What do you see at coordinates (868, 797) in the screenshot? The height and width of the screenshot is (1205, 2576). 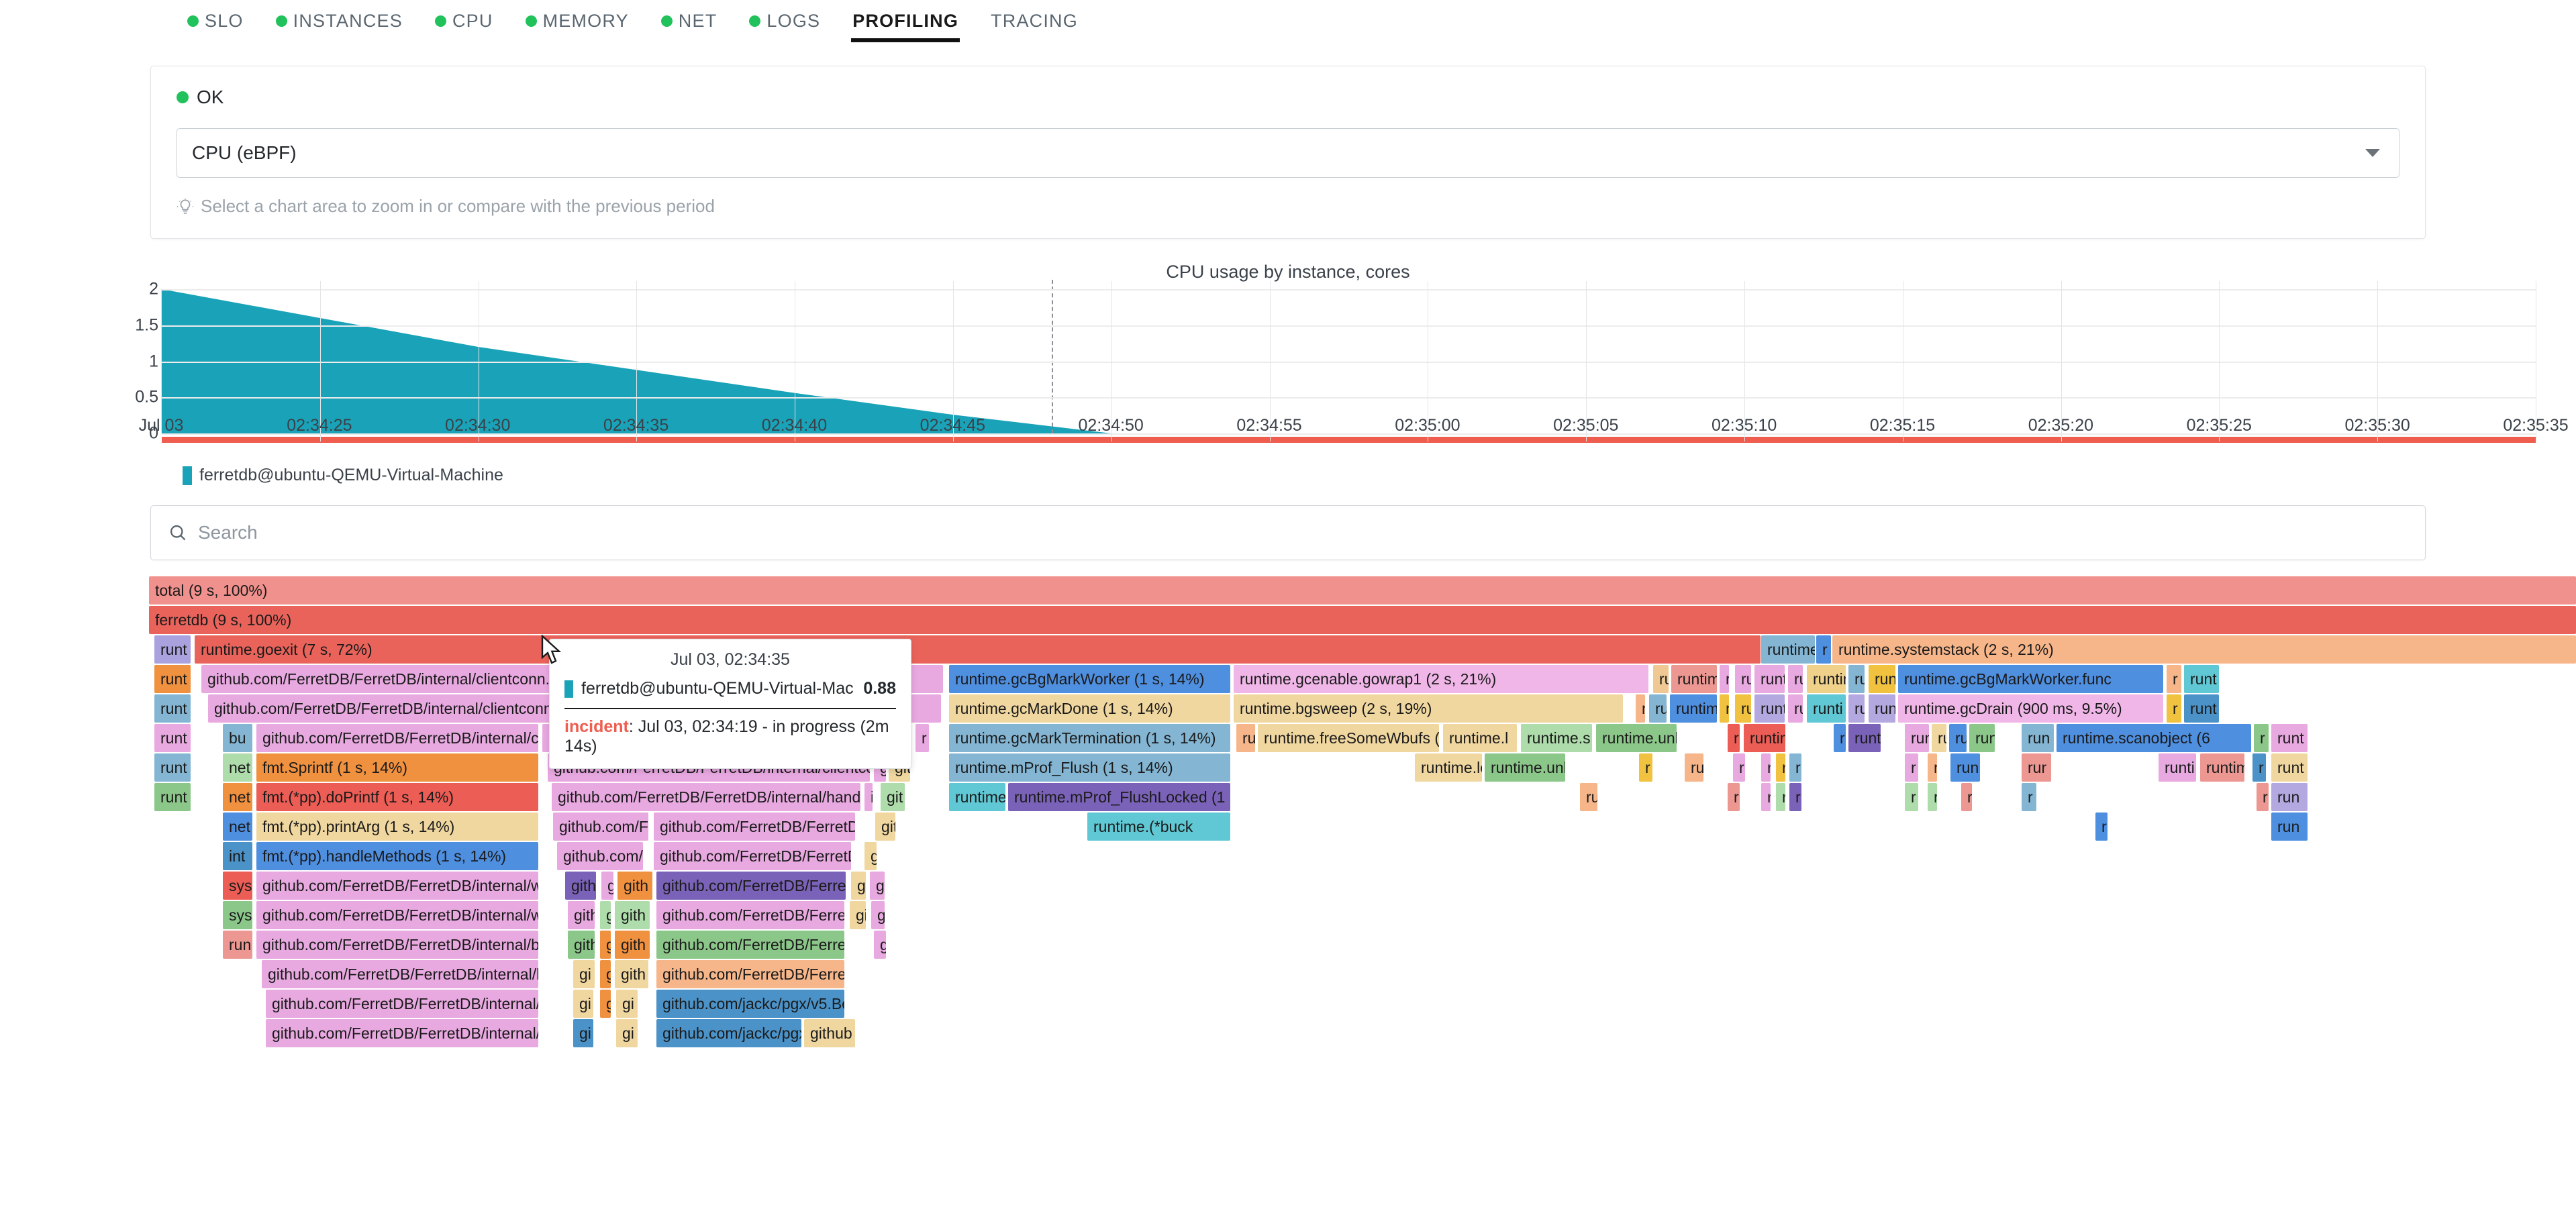 I see `flamegraph-frame: i` at bounding box center [868, 797].